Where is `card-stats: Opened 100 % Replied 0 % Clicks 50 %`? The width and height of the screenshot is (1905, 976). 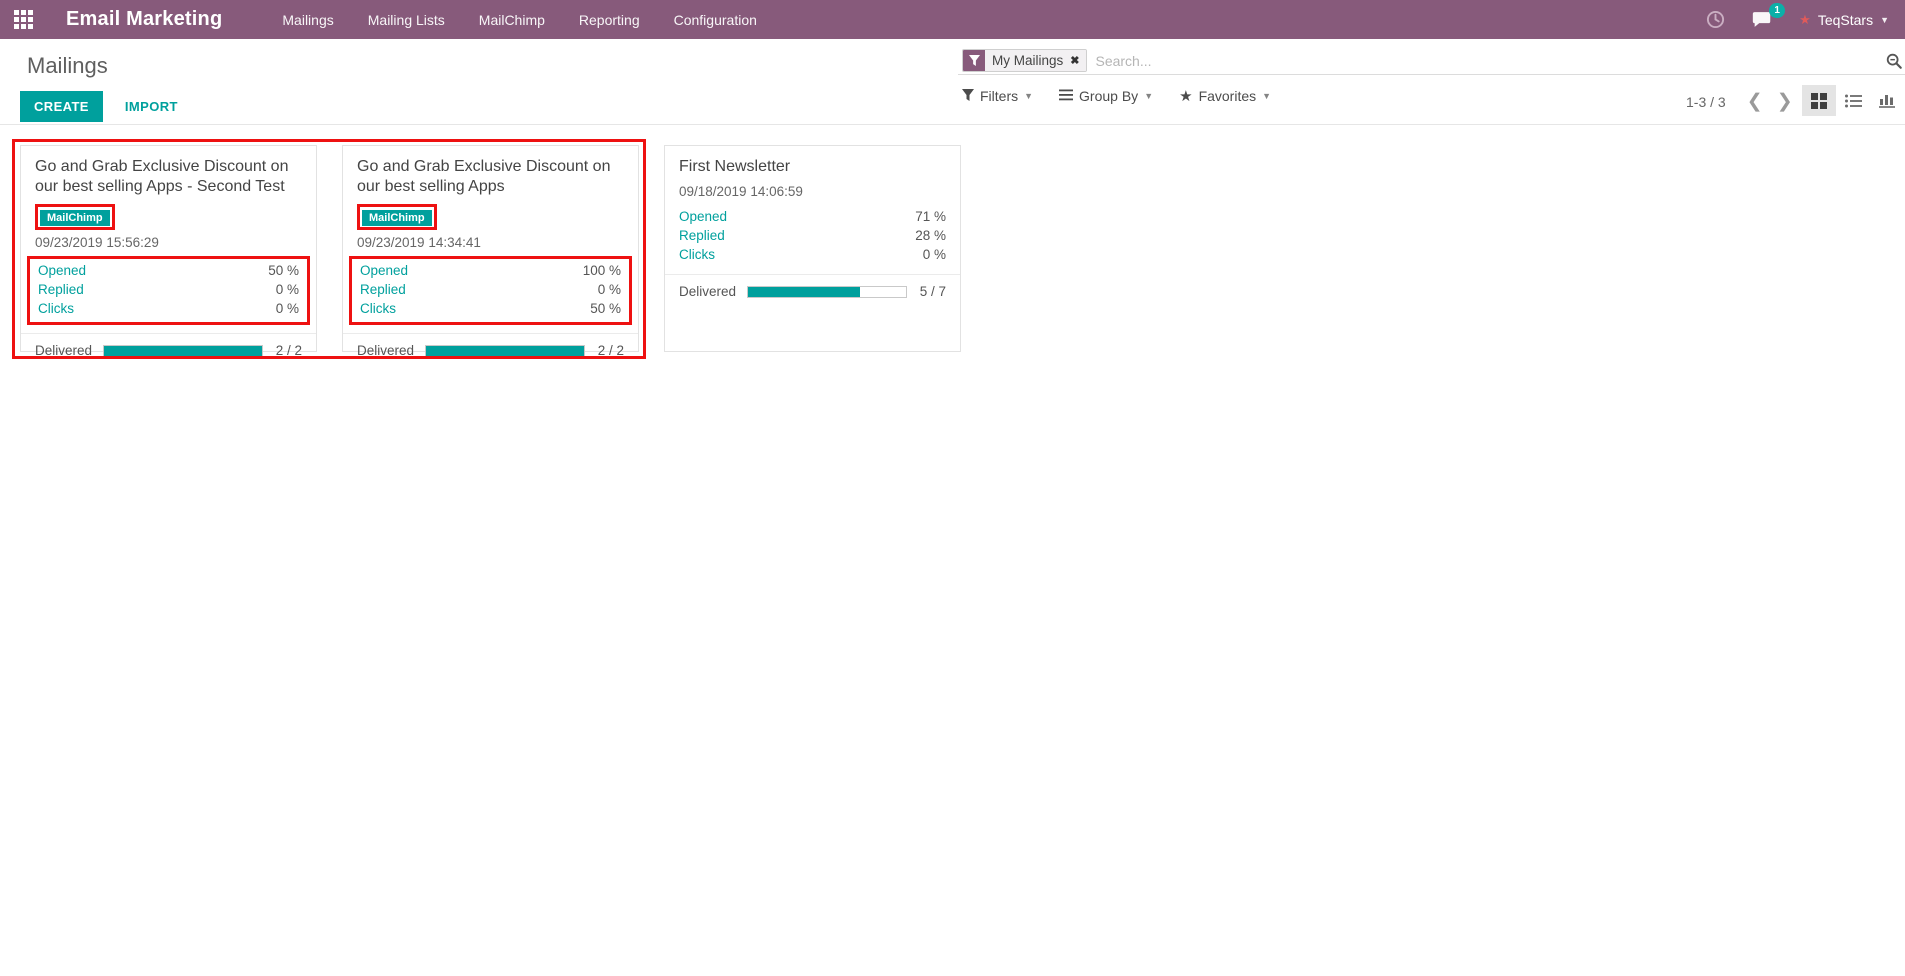 card-stats: Opened 100 % Replied 0 % Clicks 50 % is located at coordinates (490, 290).